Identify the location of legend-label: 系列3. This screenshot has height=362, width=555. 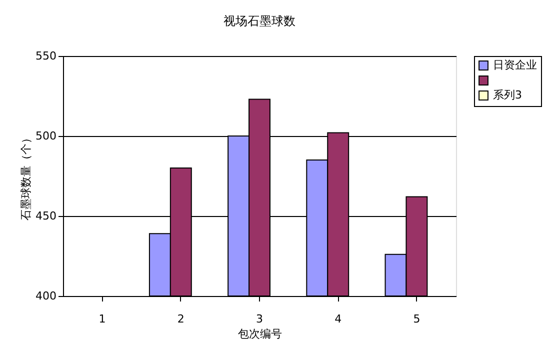
(507, 95).